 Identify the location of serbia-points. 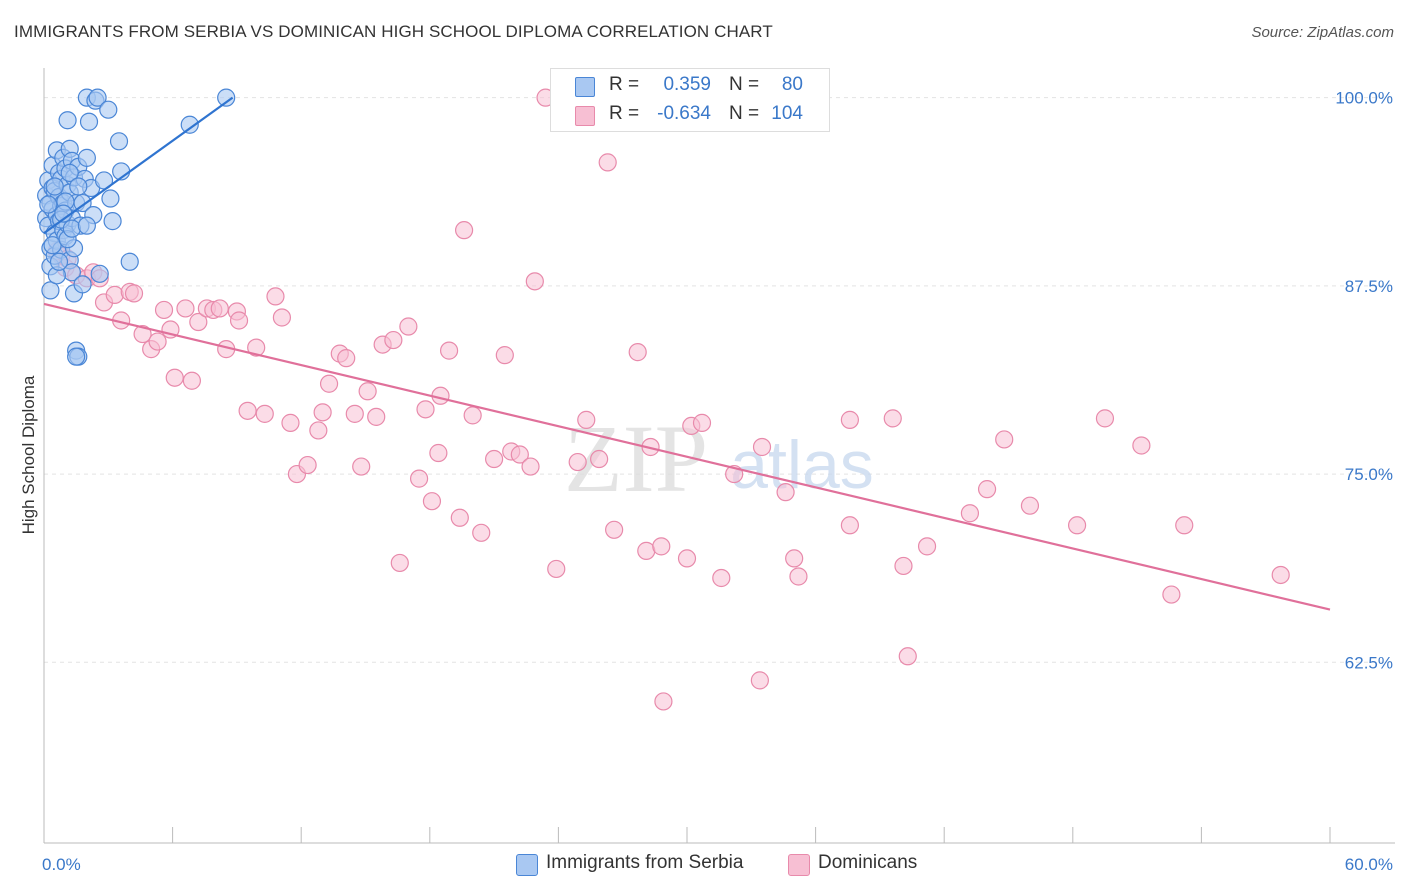
(136, 227).